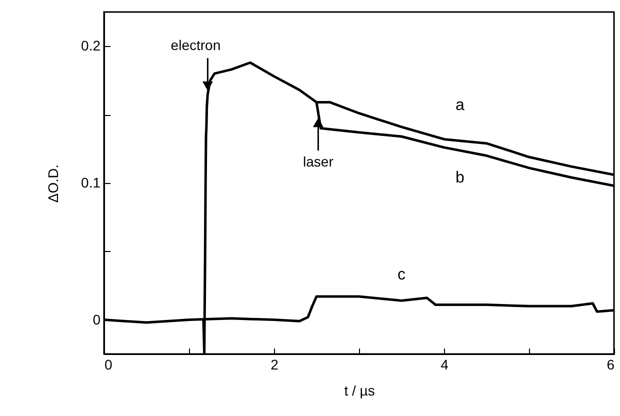  I want to click on annotation: electron, so click(195, 45).